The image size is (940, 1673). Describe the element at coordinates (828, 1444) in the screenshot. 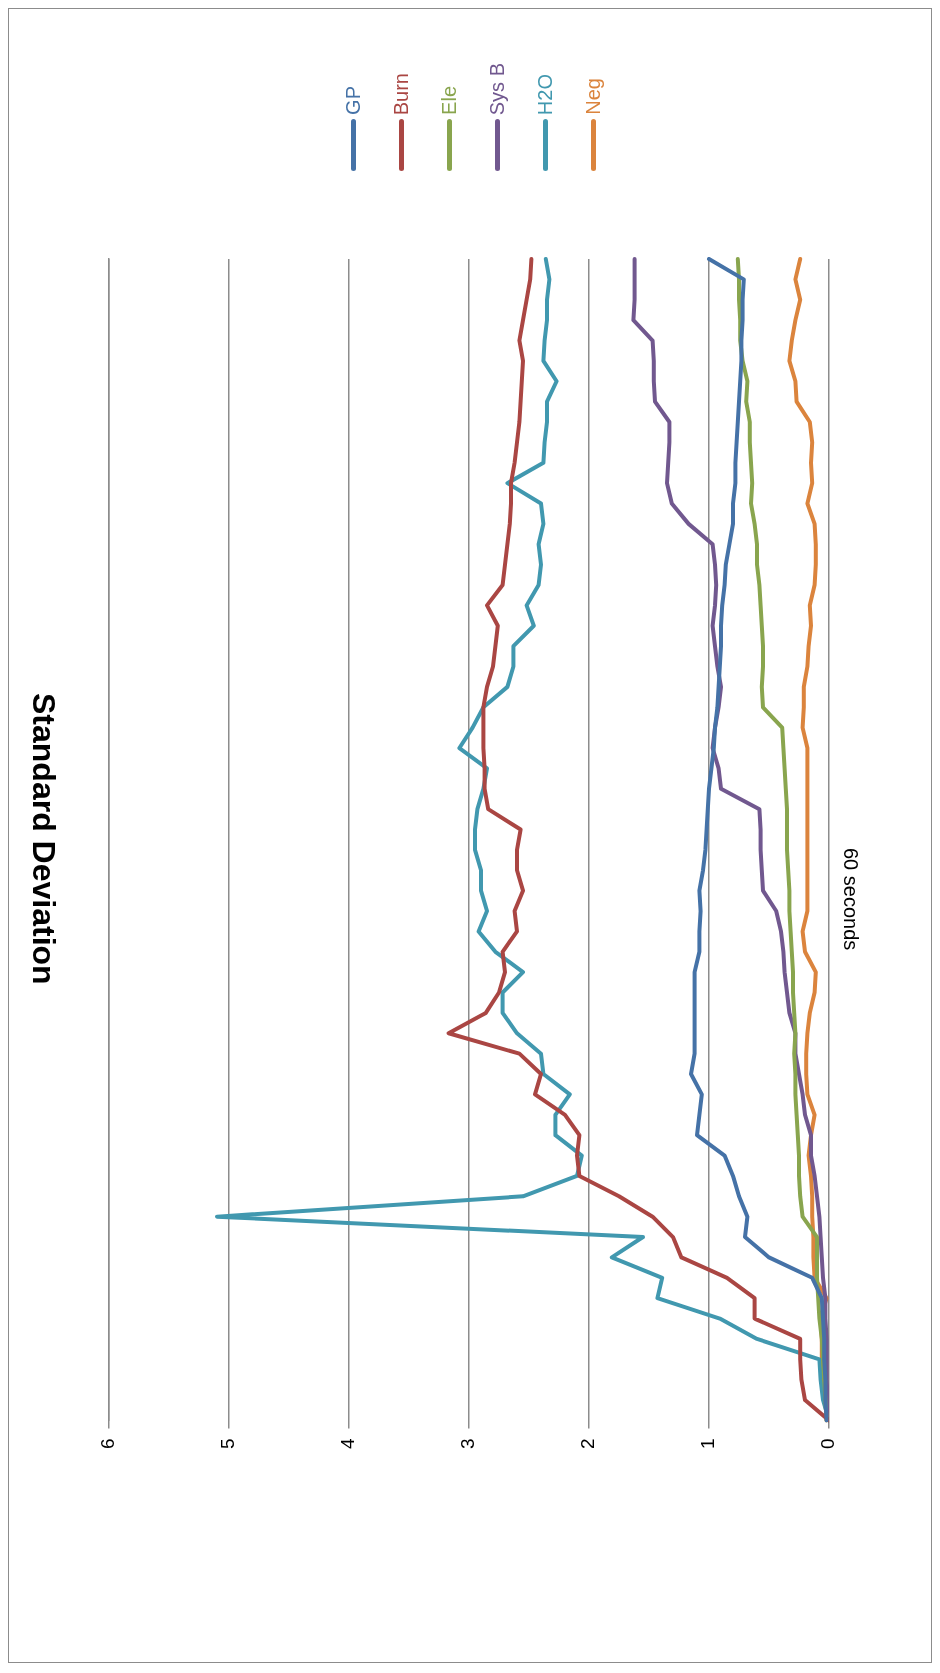

I see `x-tick-label: 0` at that location.